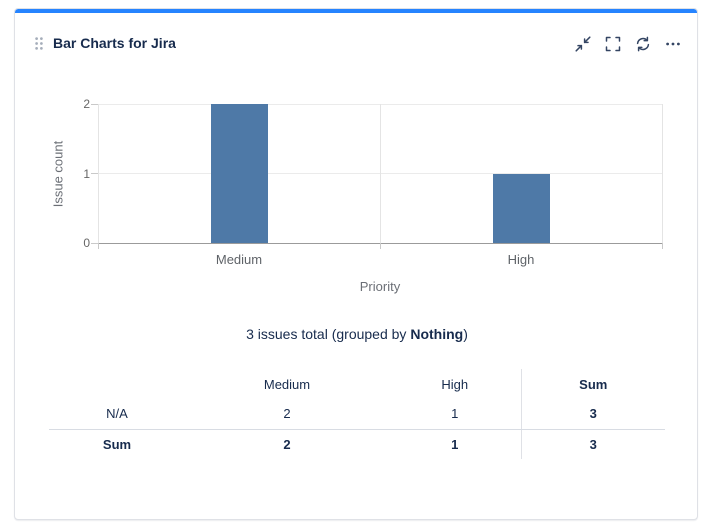 This screenshot has height=528, width=712. Describe the element at coordinates (86, 243) in the screenshot. I see `y-tick-label: 0` at that location.